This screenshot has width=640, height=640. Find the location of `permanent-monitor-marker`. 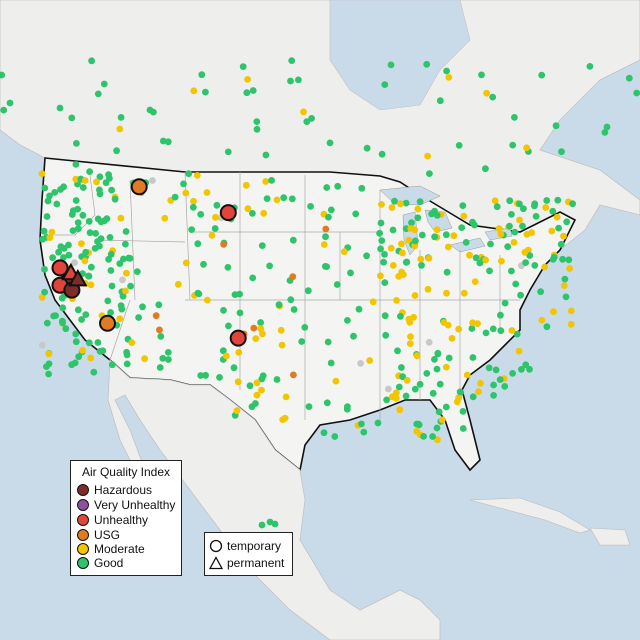

permanent-monitor-marker is located at coordinates (78, 277).